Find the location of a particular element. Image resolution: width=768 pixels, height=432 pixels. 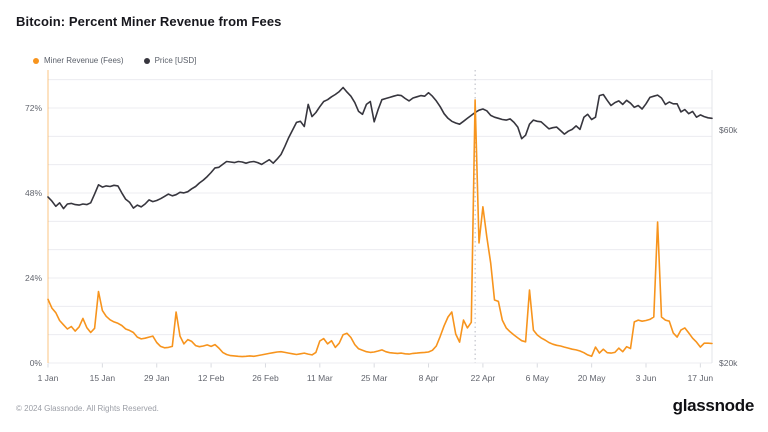

x-axis-tick-label: 8 Apr is located at coordinates (429, 378).